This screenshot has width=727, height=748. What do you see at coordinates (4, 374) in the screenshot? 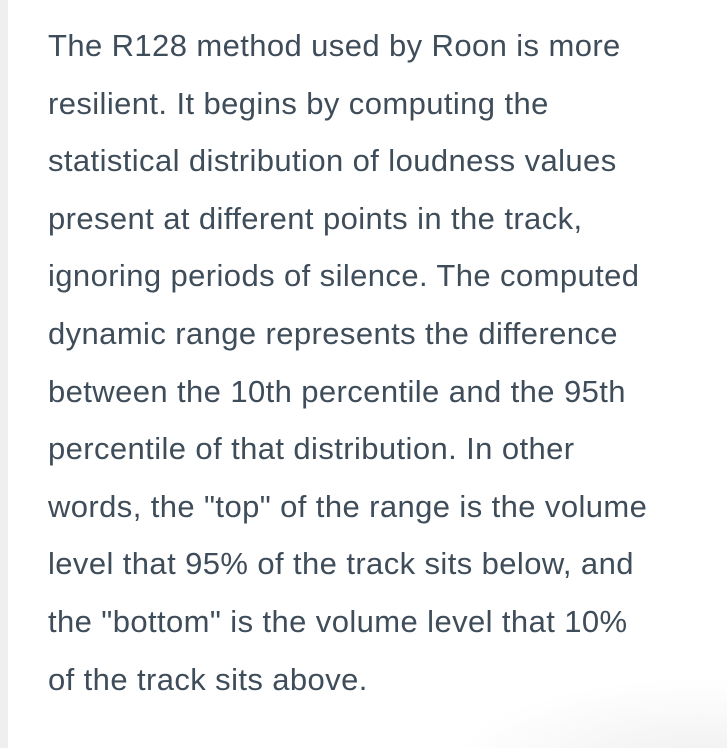
I see `left-edge-strip` at bounding box center [4, 374].